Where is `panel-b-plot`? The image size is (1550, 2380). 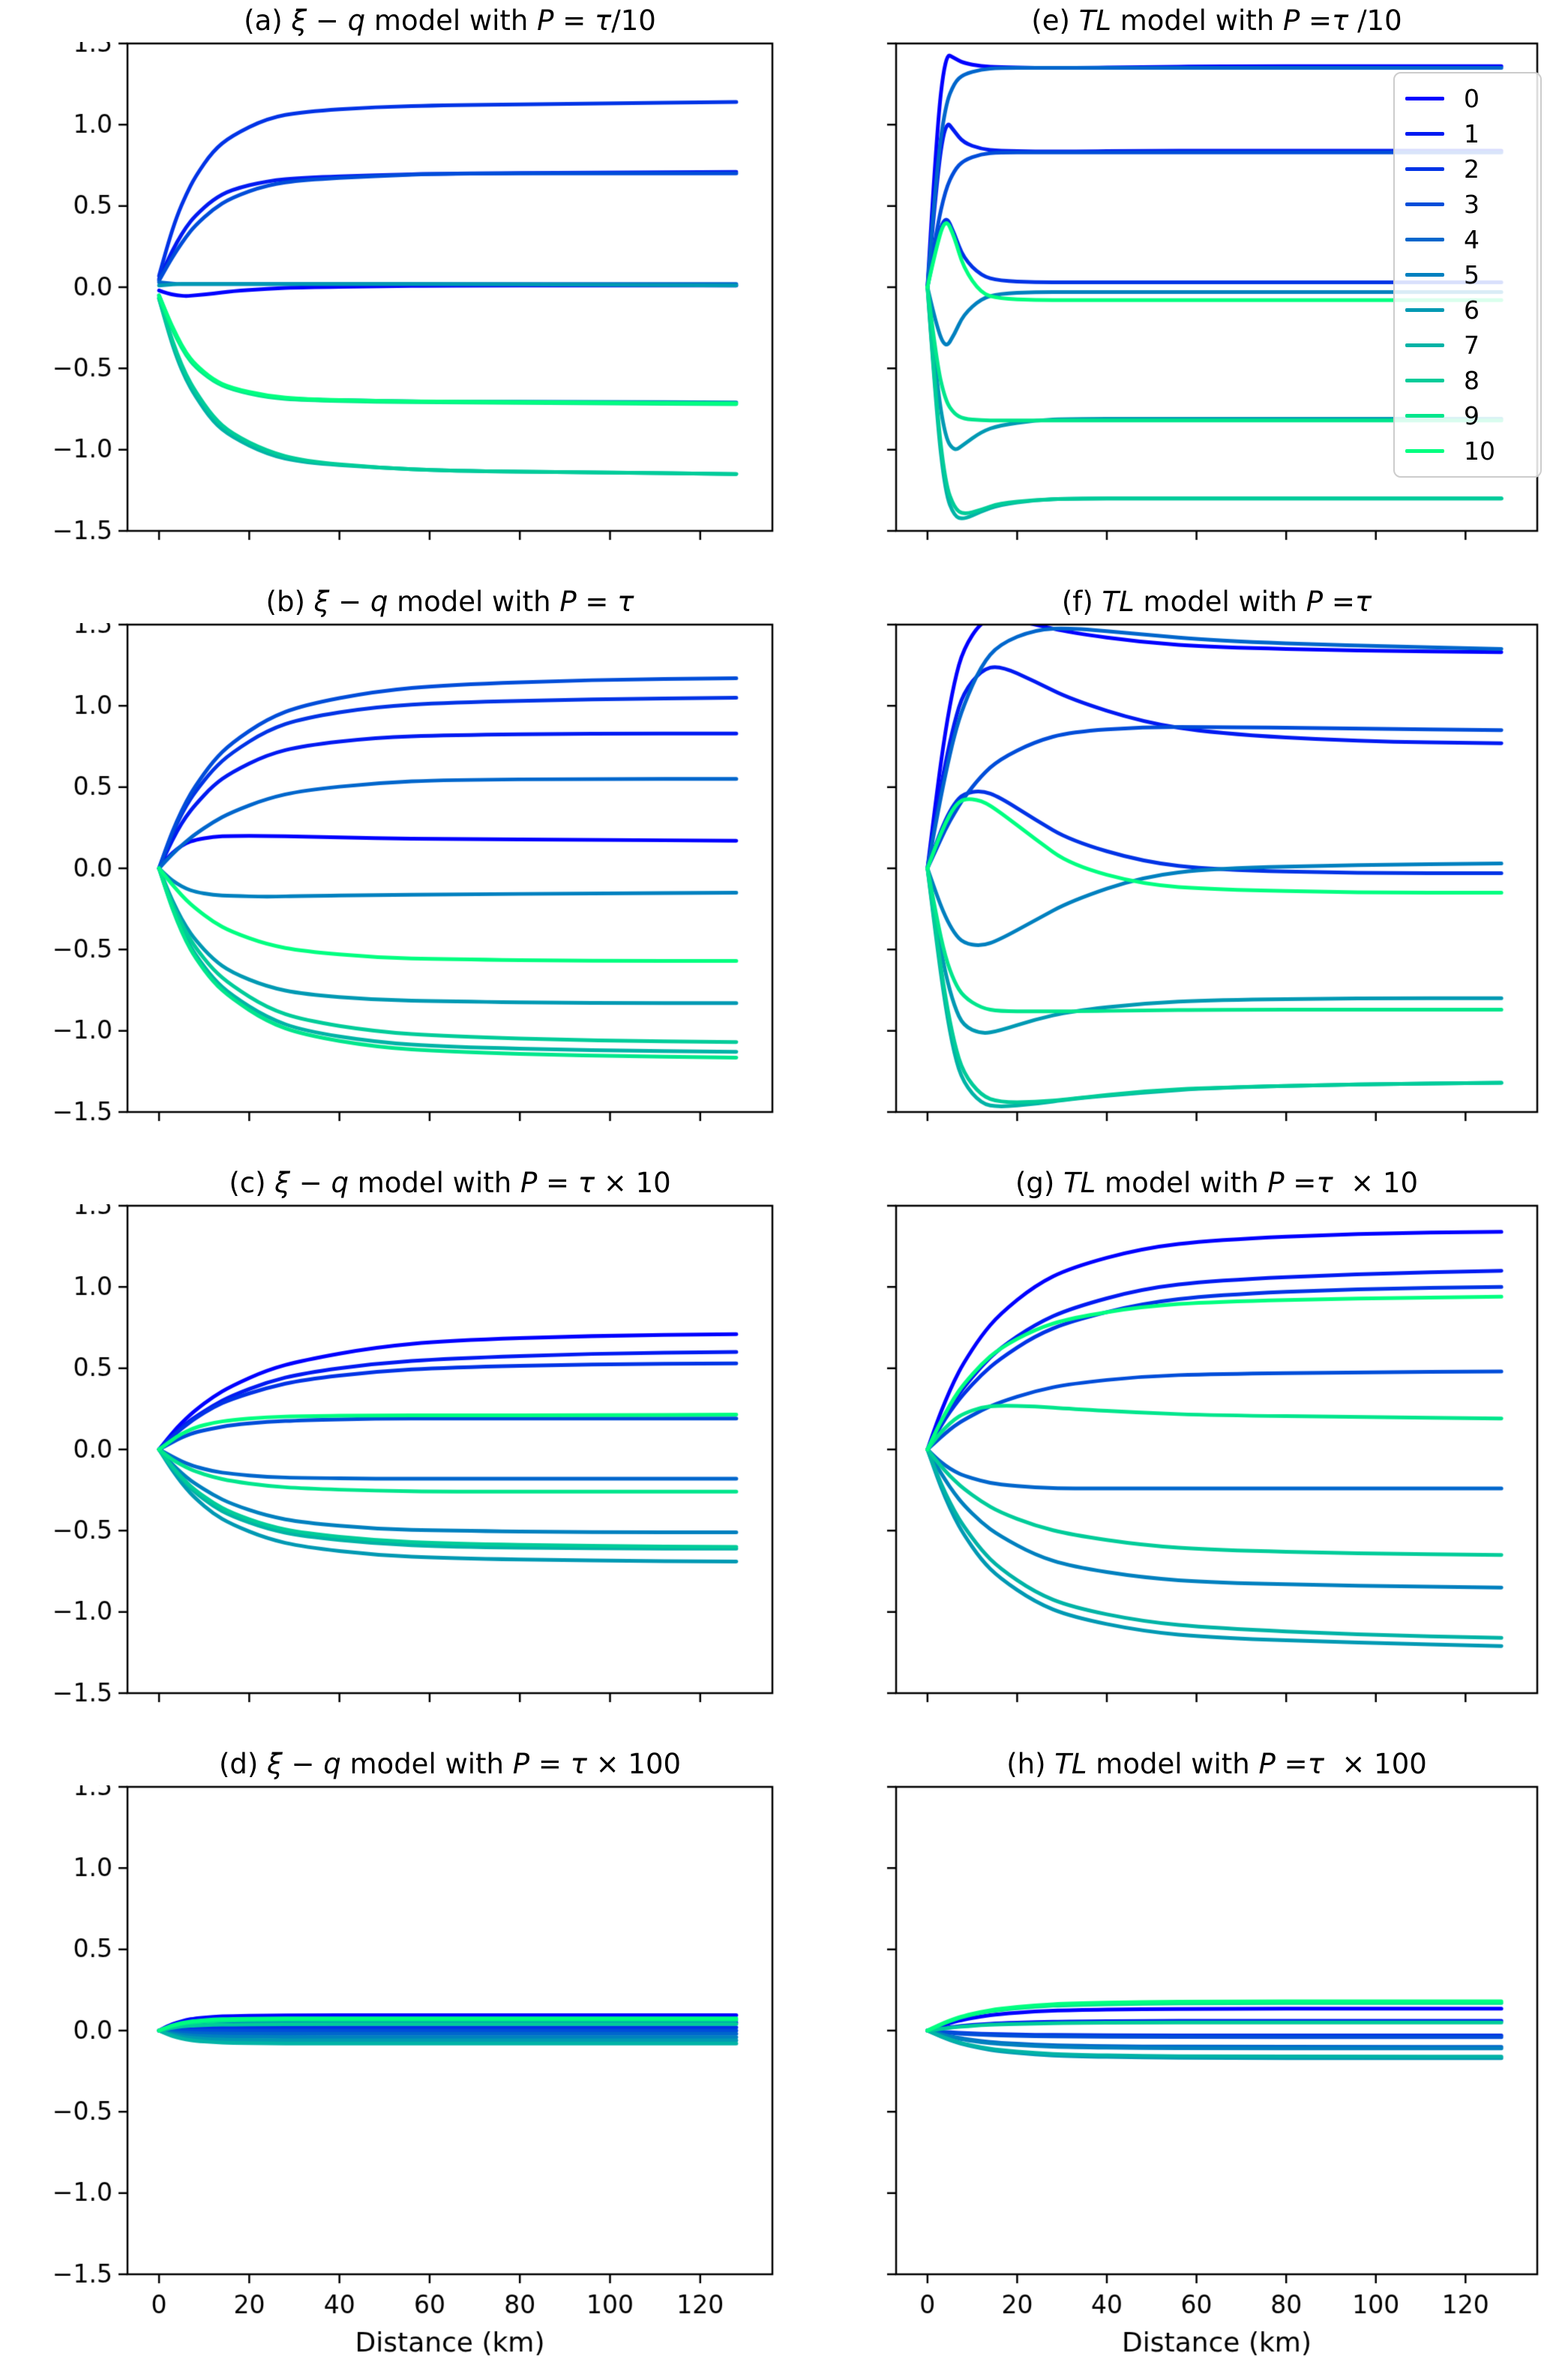 panel-b-plot is located at coordinates (393, 882).